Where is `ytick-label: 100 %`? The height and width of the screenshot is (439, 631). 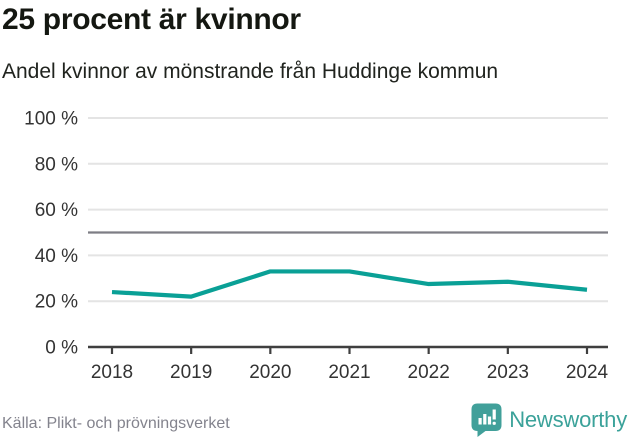 ytick-label: 100 % is located at coordinates (51, 119).